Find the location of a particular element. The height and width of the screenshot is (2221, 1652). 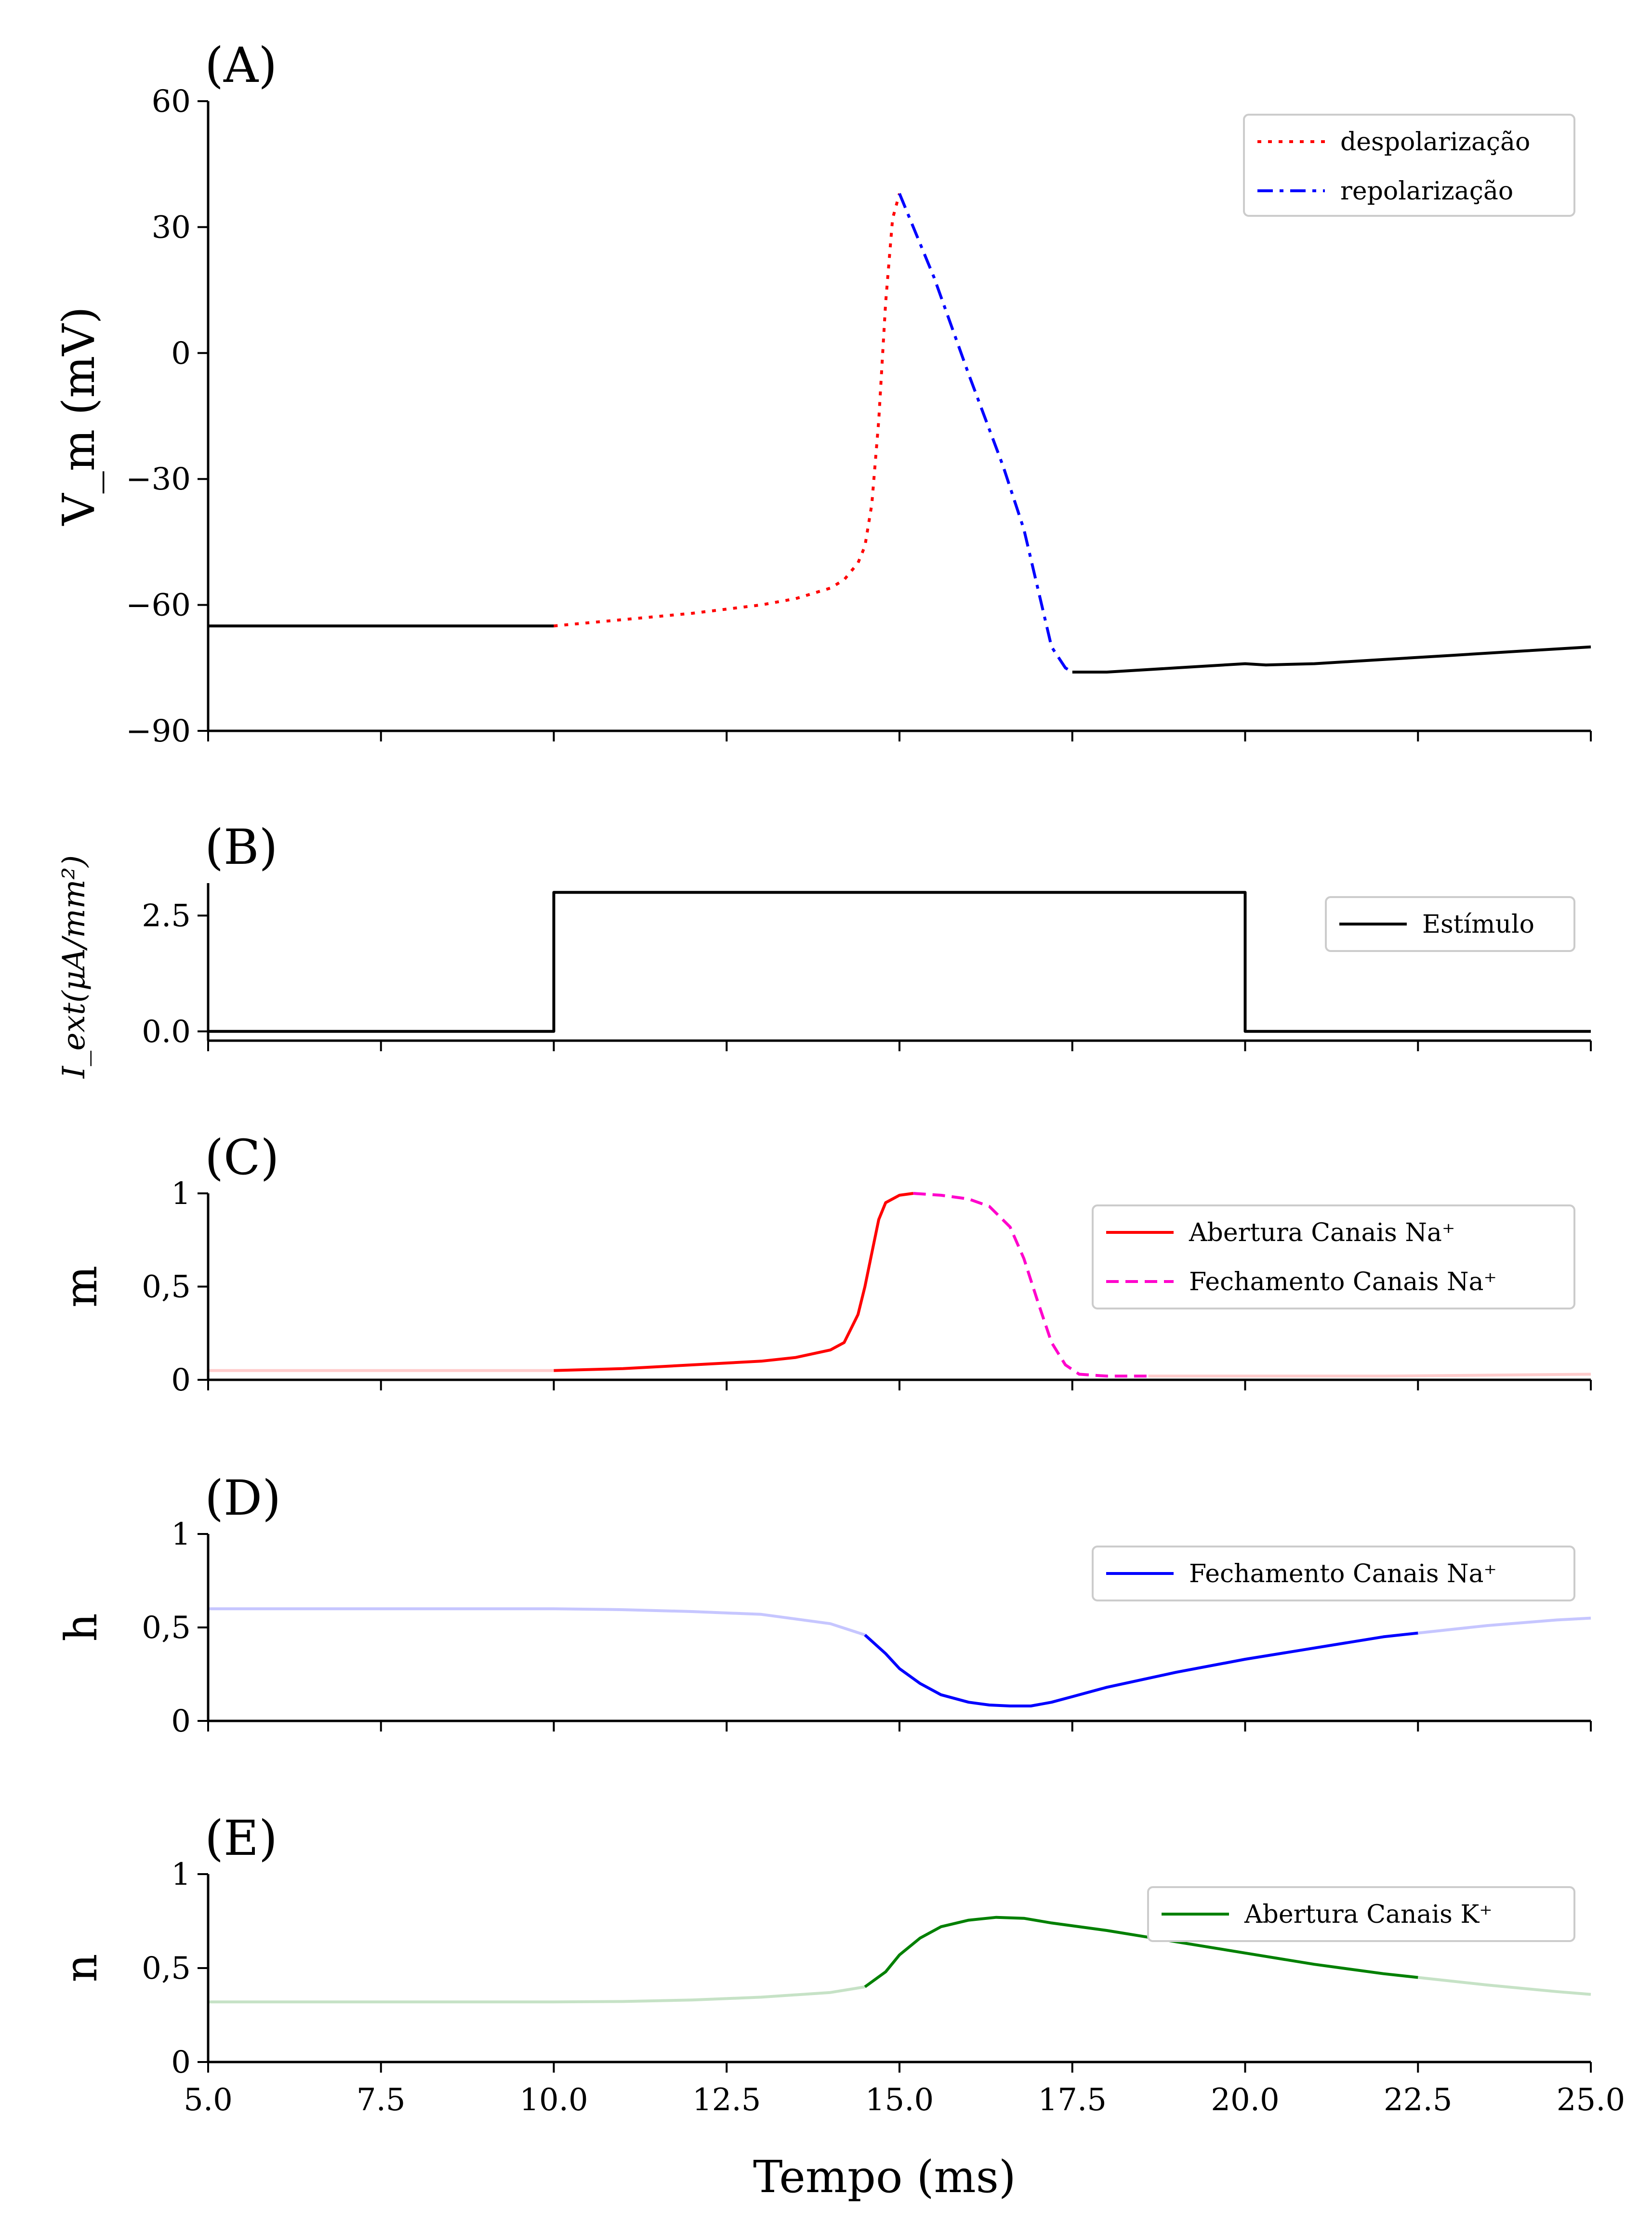

legend: despolarização repolarização is located at coordinates (1409, 165).